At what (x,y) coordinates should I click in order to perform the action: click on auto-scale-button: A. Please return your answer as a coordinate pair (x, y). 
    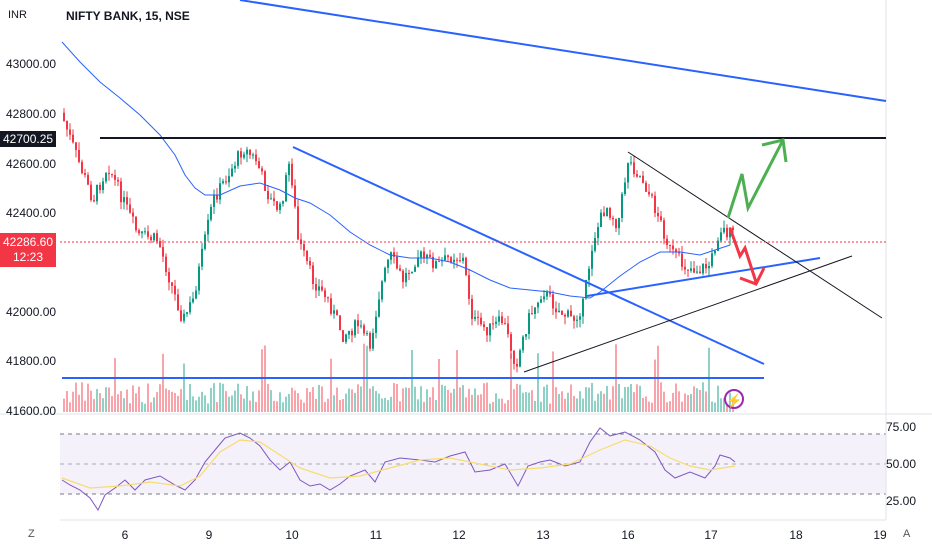
    Looking at the image, I should click on (907, 534).